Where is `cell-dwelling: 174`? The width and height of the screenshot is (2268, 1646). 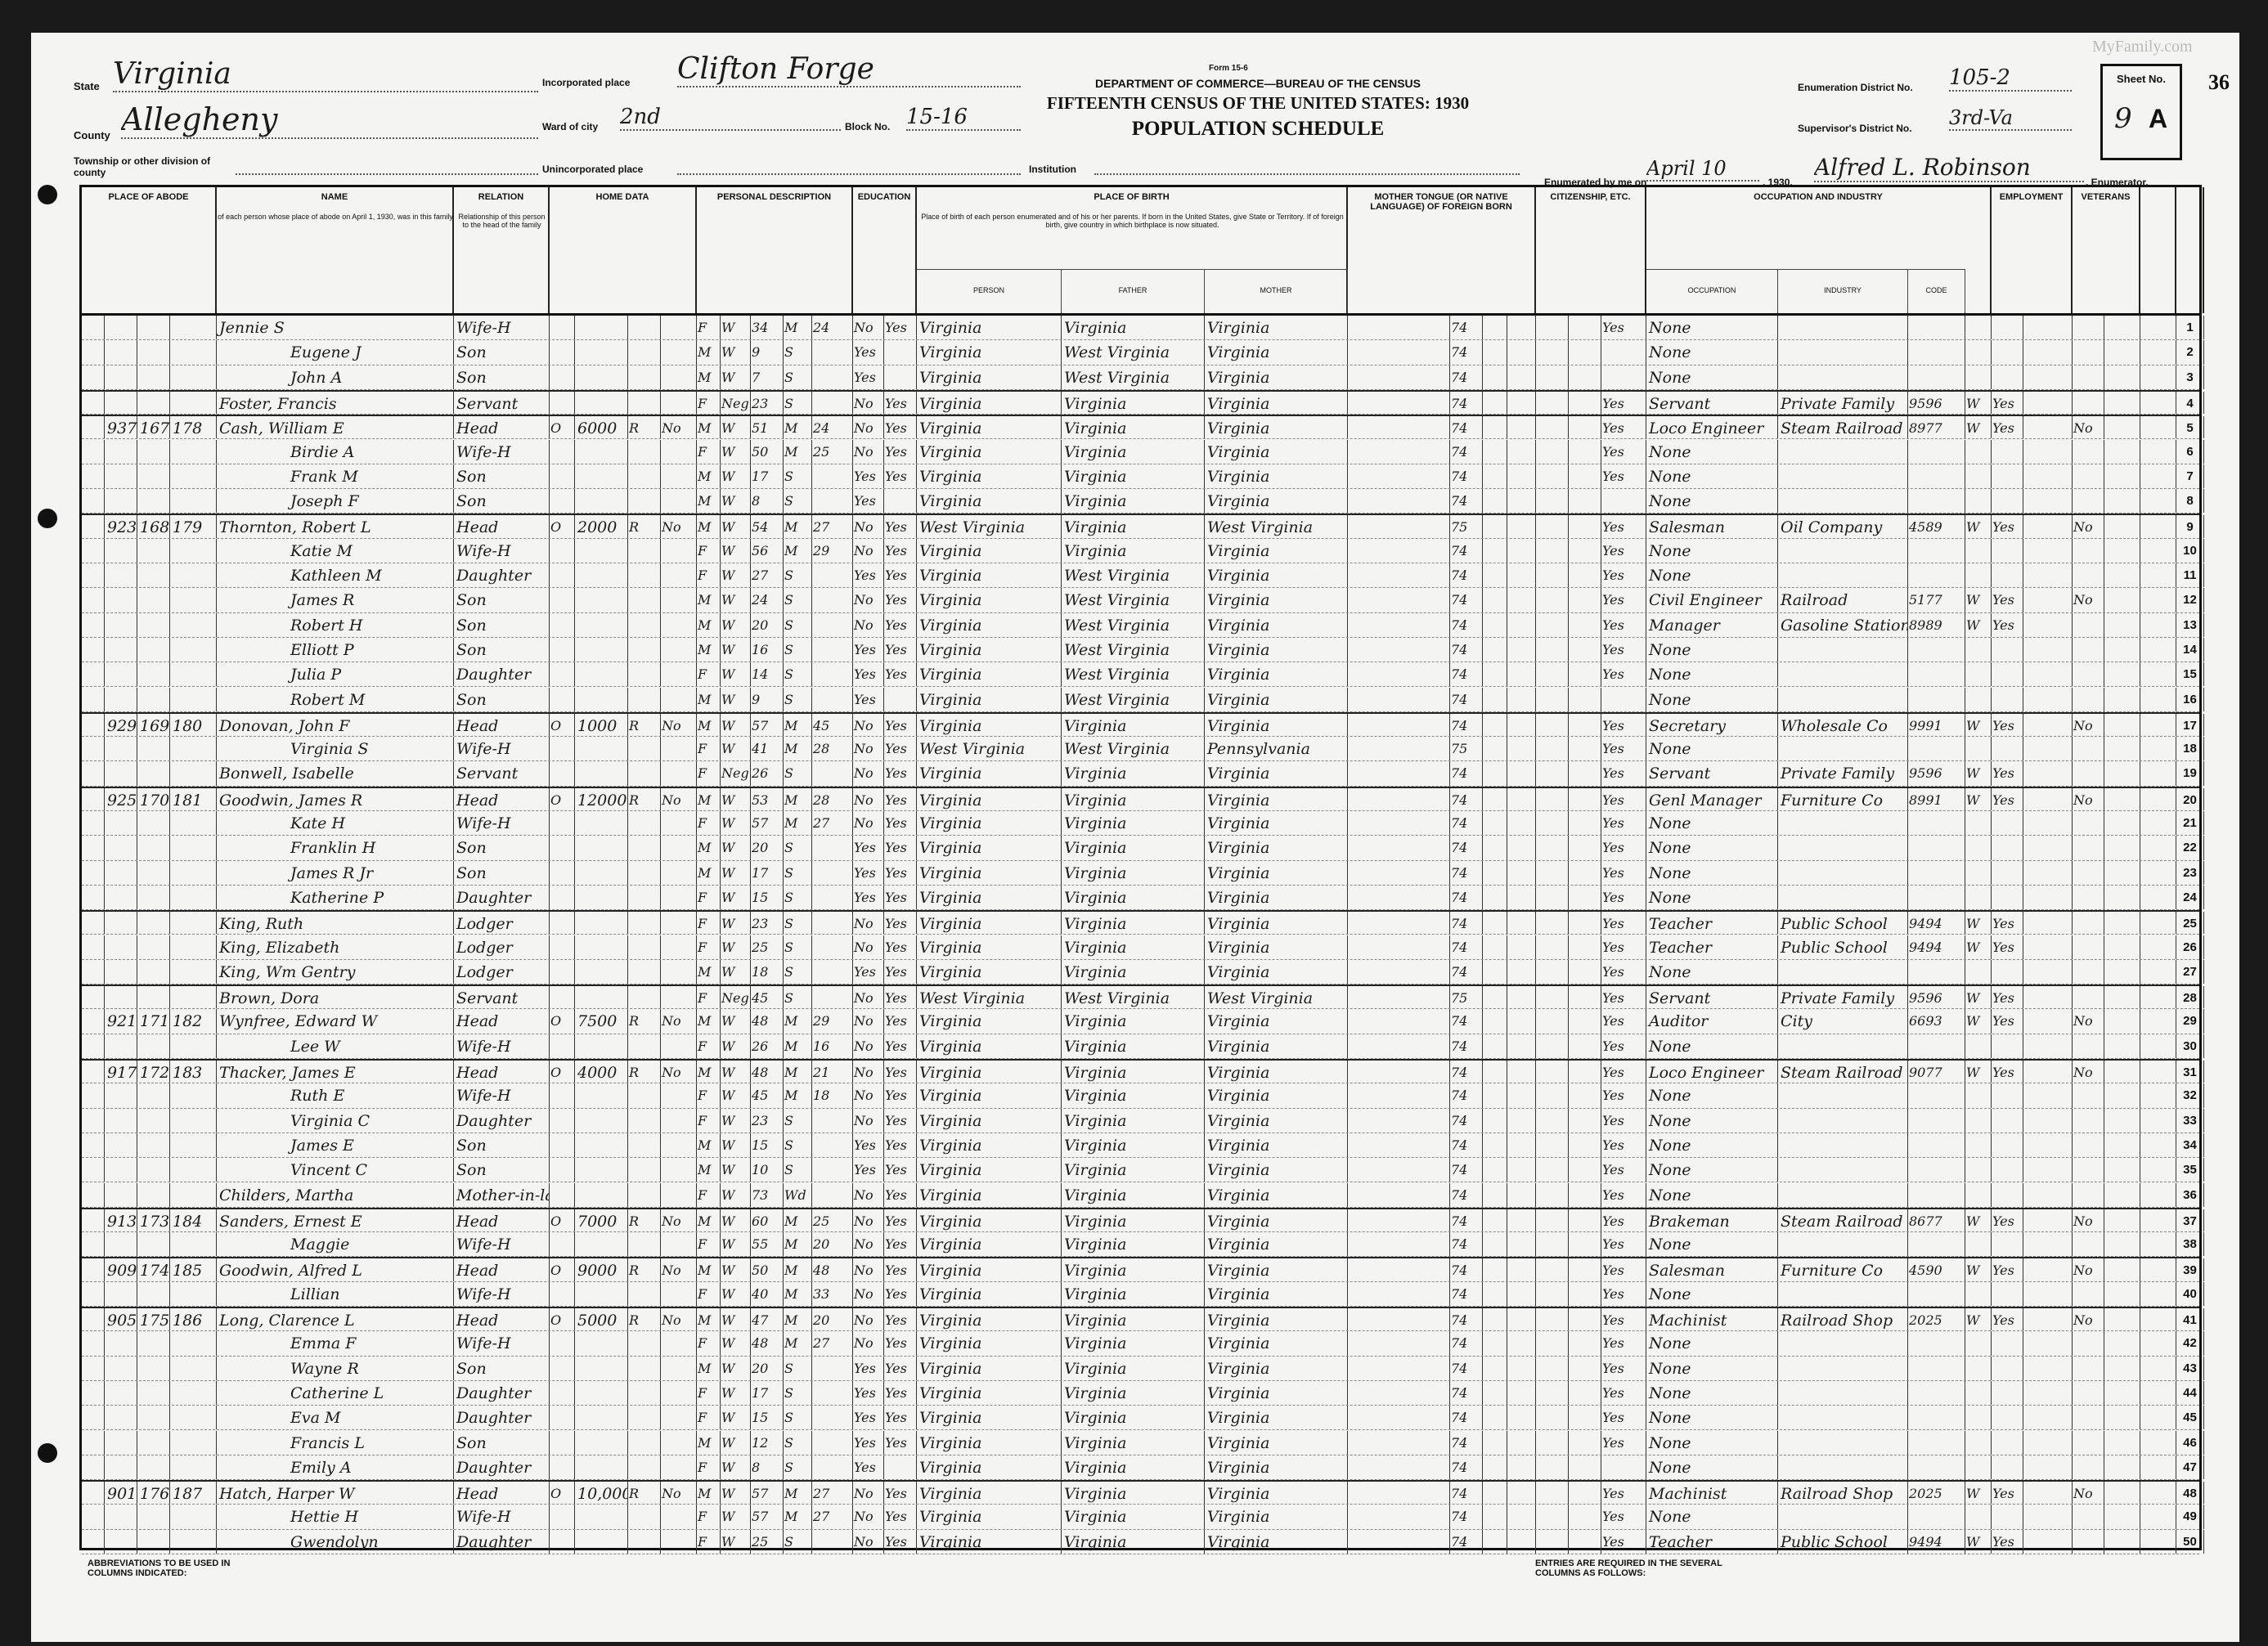 cell-dwelling: 174 is located at coordinates (153, 1269).